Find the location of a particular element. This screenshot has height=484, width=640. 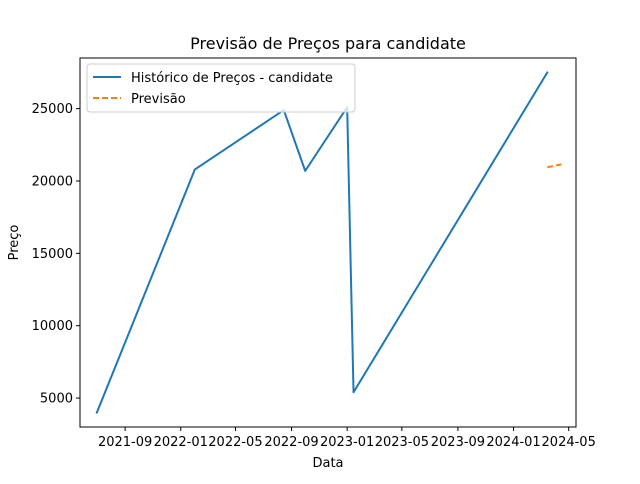

x-tick-label-0: 2021-09 is located at coordinates (125, 442).